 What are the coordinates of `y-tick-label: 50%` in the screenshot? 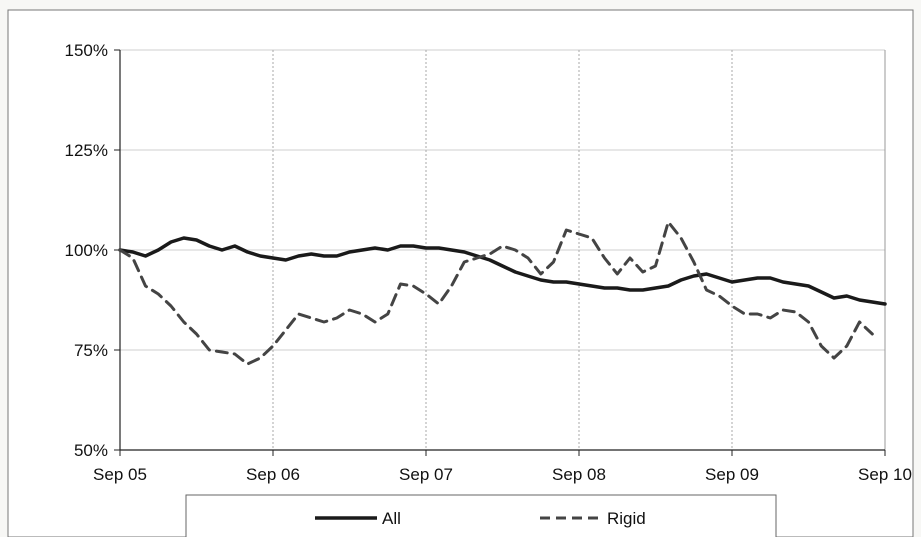 It's located at (91, 450).